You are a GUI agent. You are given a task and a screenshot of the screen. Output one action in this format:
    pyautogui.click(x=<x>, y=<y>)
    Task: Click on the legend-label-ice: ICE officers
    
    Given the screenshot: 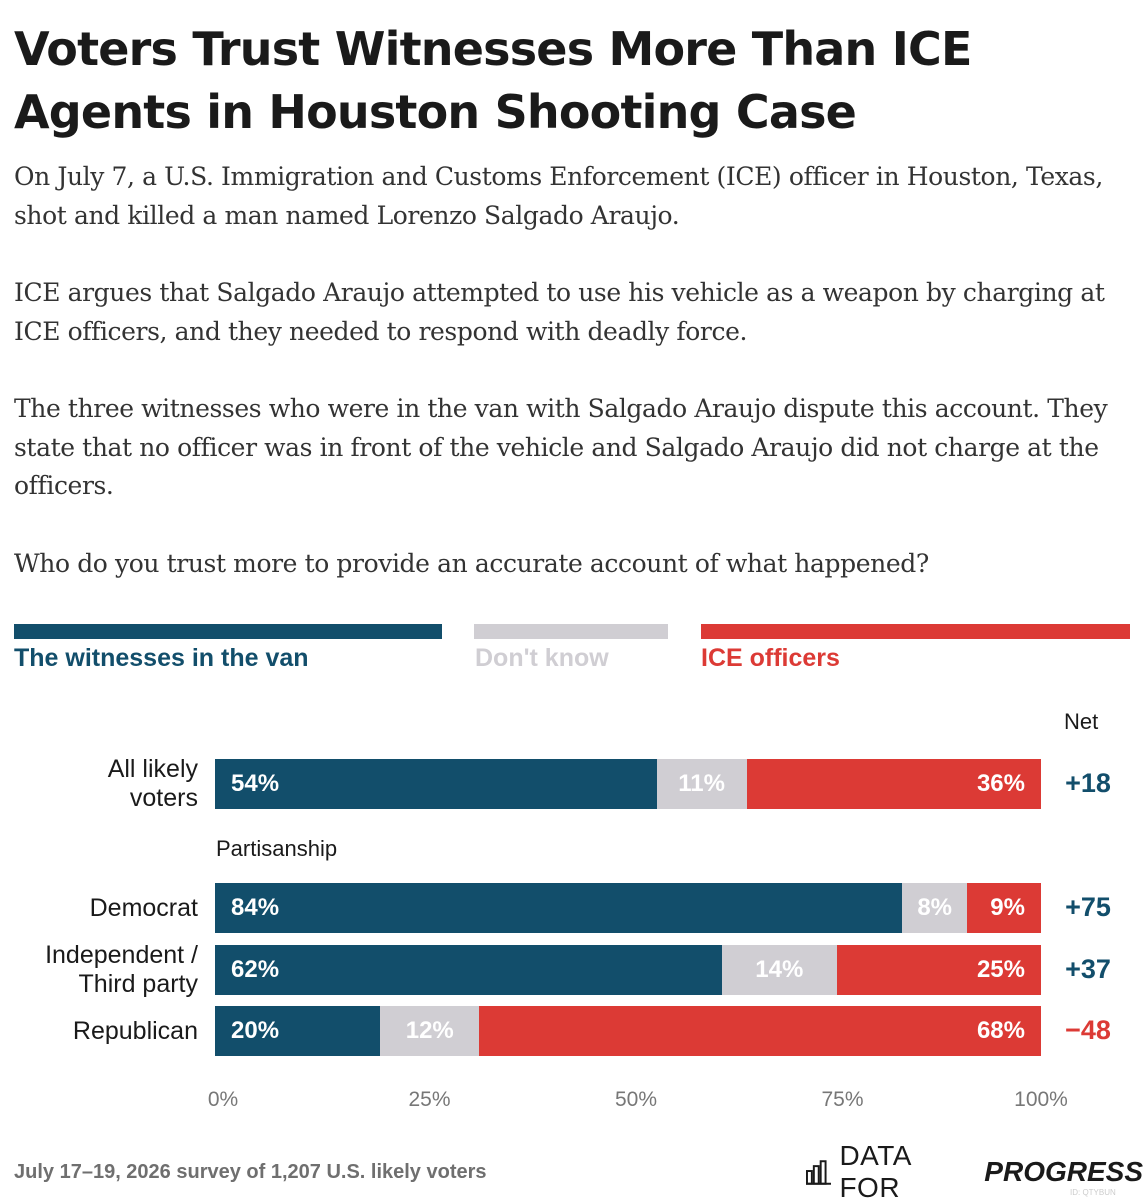 What is the action you would take?
    pyautogui.click(x=770, y=658)
    